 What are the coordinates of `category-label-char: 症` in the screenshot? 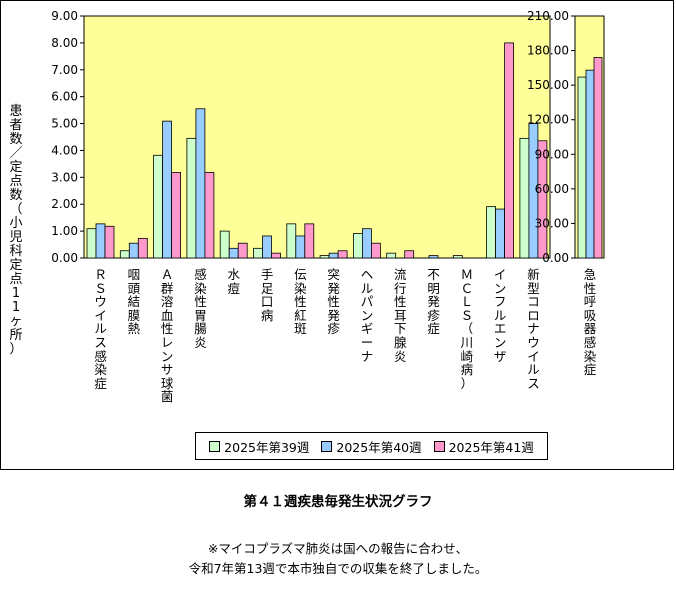 It's located at (433, 329).